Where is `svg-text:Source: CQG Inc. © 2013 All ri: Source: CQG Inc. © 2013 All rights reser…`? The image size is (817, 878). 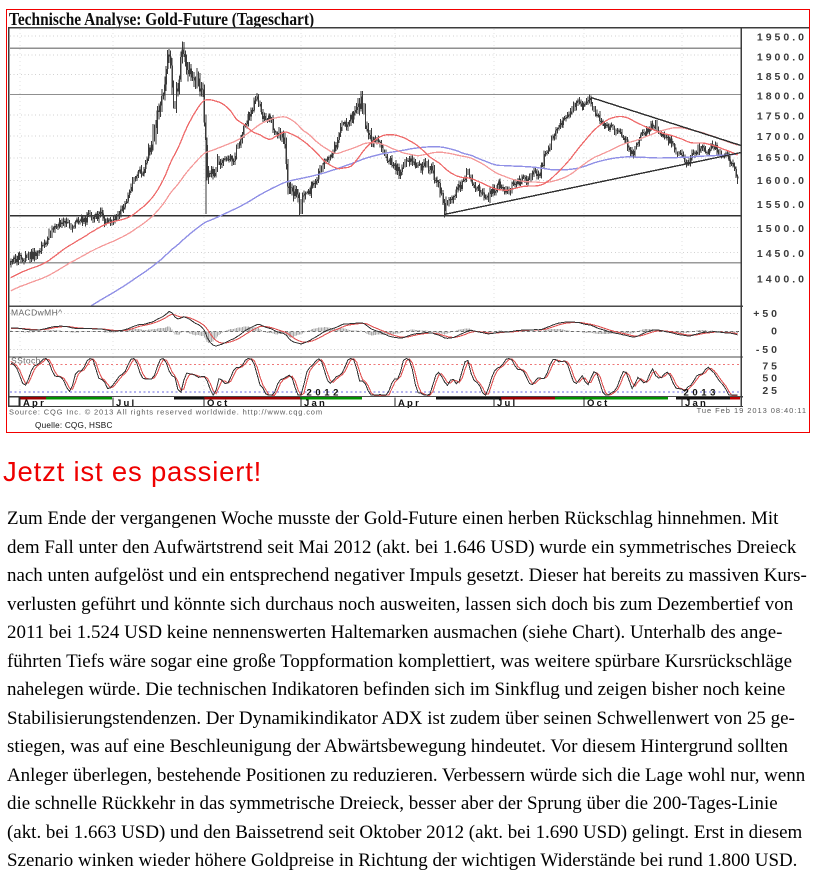
svg-text:Source: CQG Inc. © 2013 All ri: Source: CQG Inc. © 2013 All rights reser… is located at coordinates (166, 412).